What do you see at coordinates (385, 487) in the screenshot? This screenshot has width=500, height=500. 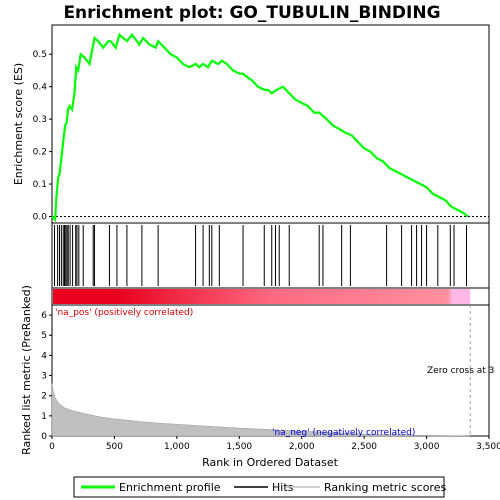 I see `legend-label-ranking: Ranking metric scores` at bounding box center [385, 487].